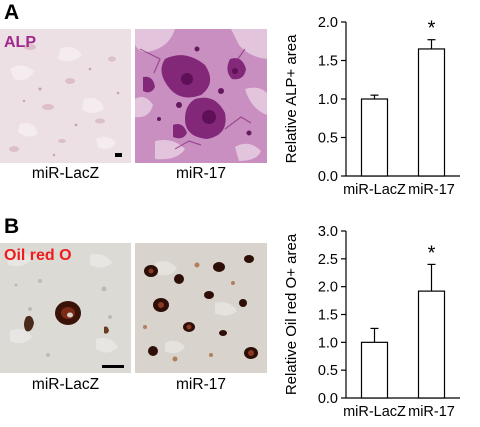 The height and width of the screenshot is (427, 480). Describe the element at coordinates (201, 173) in the screenshot. I see `image-caption-mir-17: miR-17` at that location.